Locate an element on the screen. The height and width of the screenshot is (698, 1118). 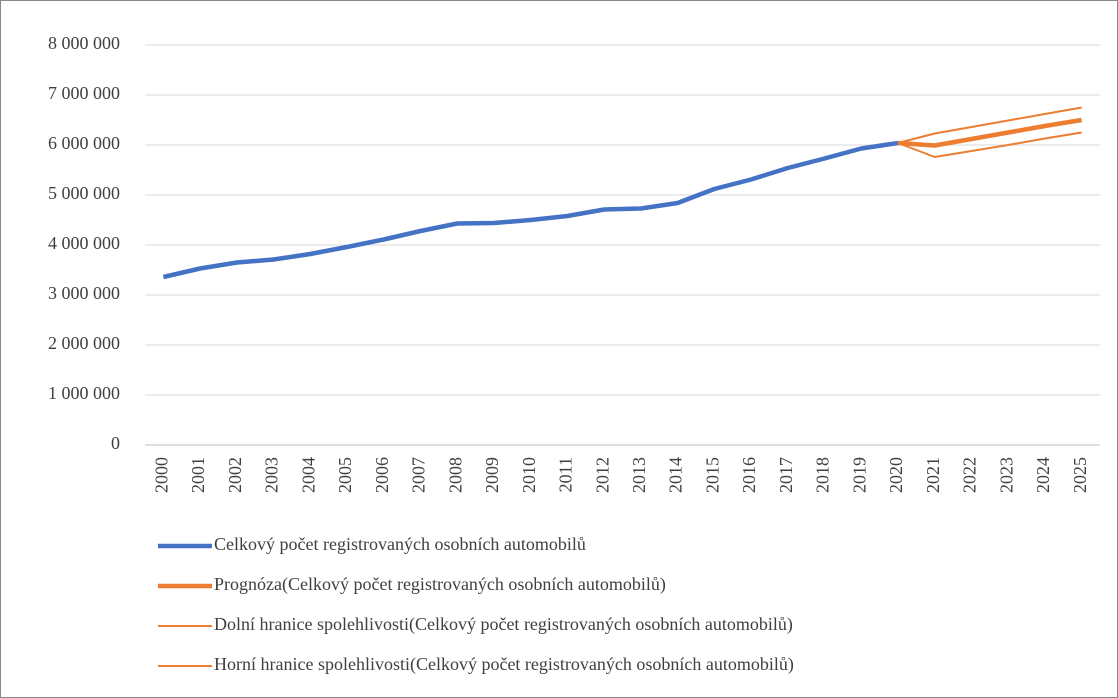
x-tick-label: 2015 is located at coordinates (712, 475).